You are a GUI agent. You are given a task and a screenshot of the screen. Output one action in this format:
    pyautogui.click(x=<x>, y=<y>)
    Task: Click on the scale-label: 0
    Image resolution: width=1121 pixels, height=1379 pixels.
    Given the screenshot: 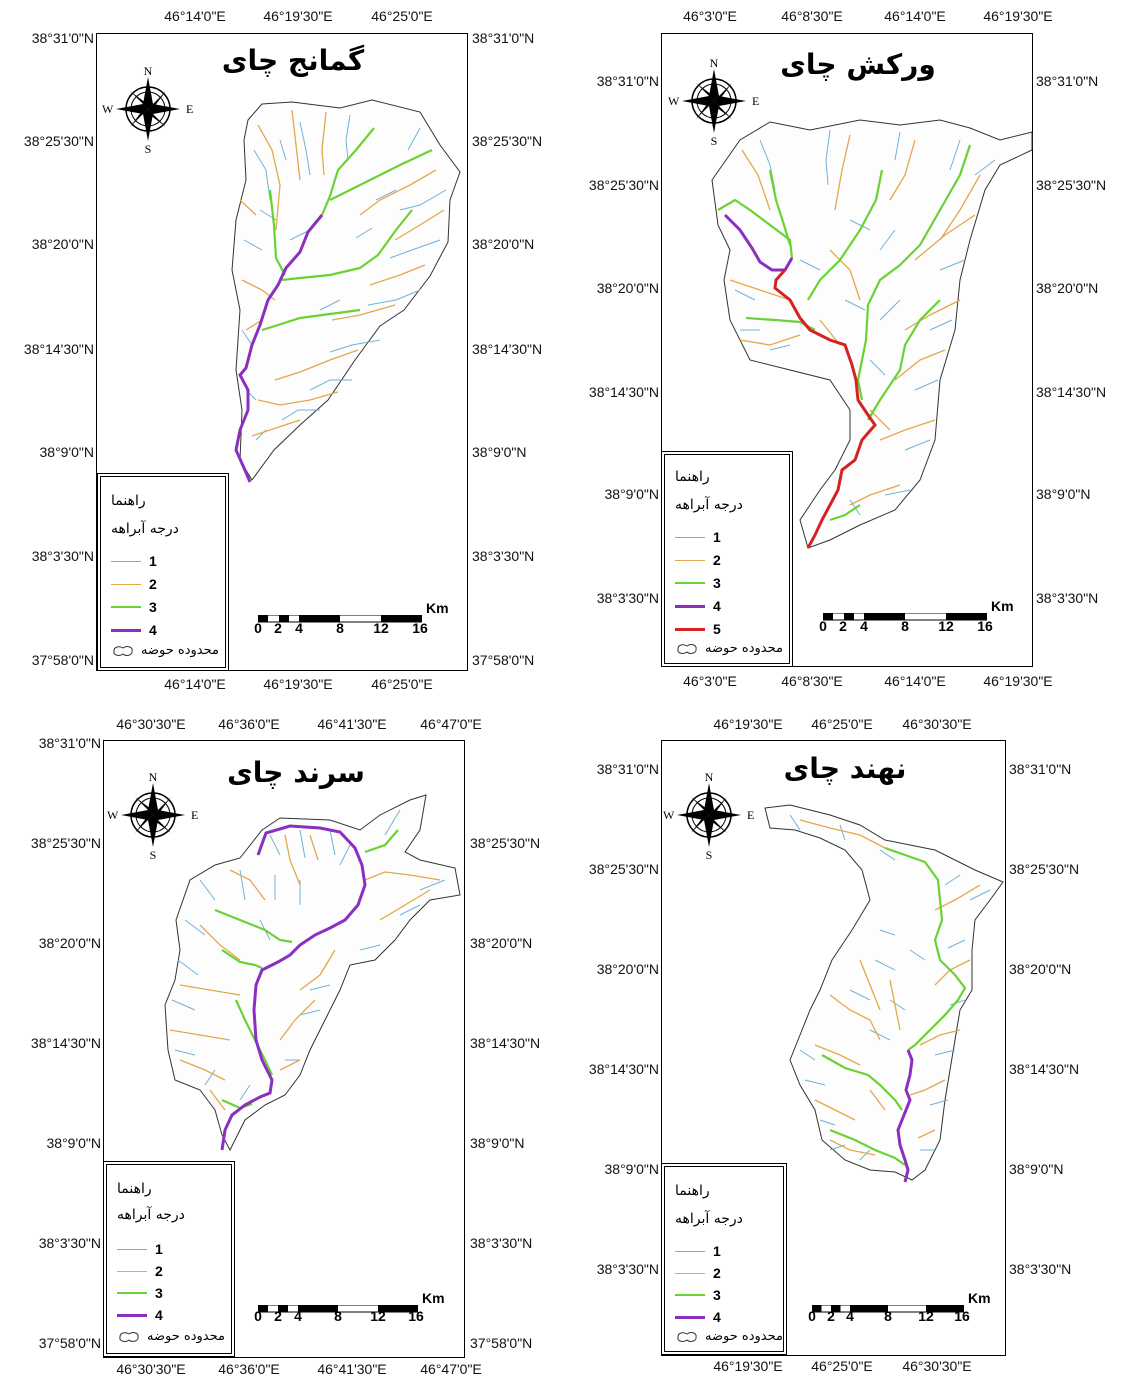 What is the action you would take?
    pyautogui.click(x=258, y=628)
    